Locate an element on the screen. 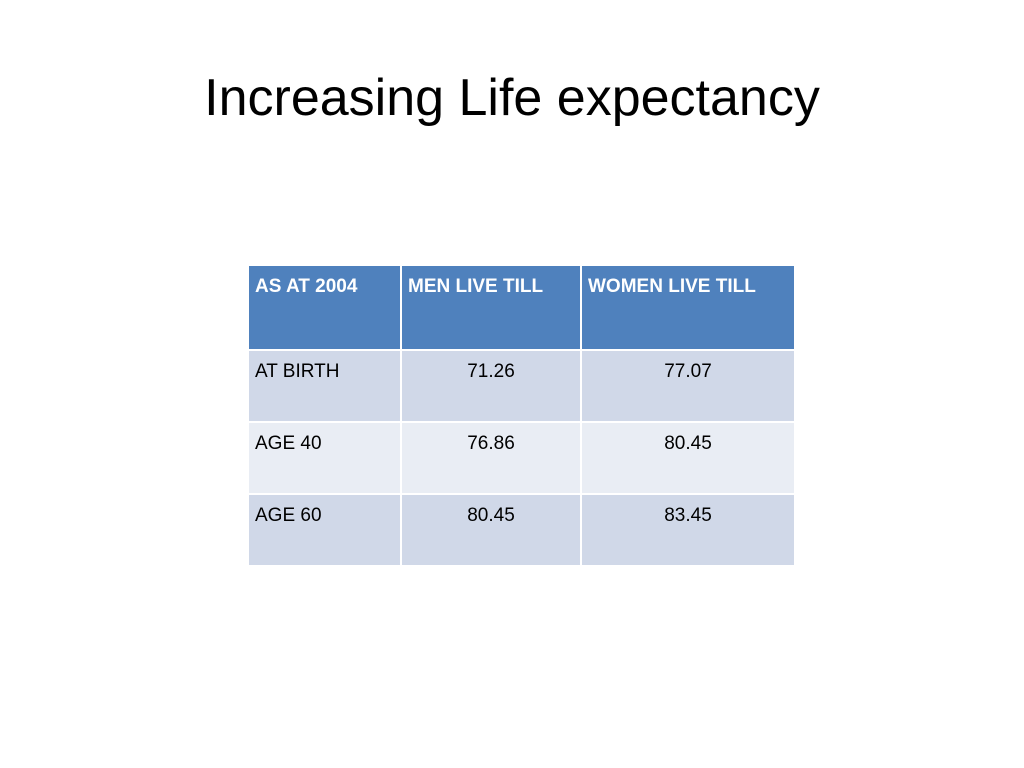 The height and width of the screenshot is (768, 1024). women-value-cell: 80.45 is located at coordinates (688, 458).